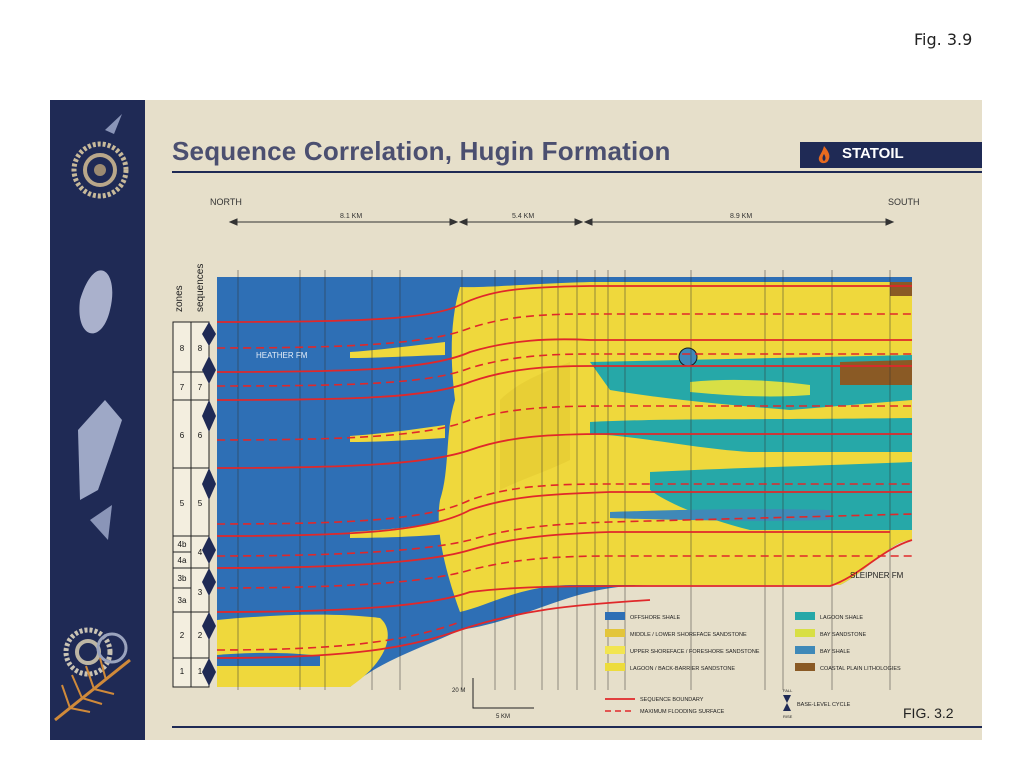 This screenshot has width=1024, height=768. I want to click on sequence-7: 7, so click(200, 387).